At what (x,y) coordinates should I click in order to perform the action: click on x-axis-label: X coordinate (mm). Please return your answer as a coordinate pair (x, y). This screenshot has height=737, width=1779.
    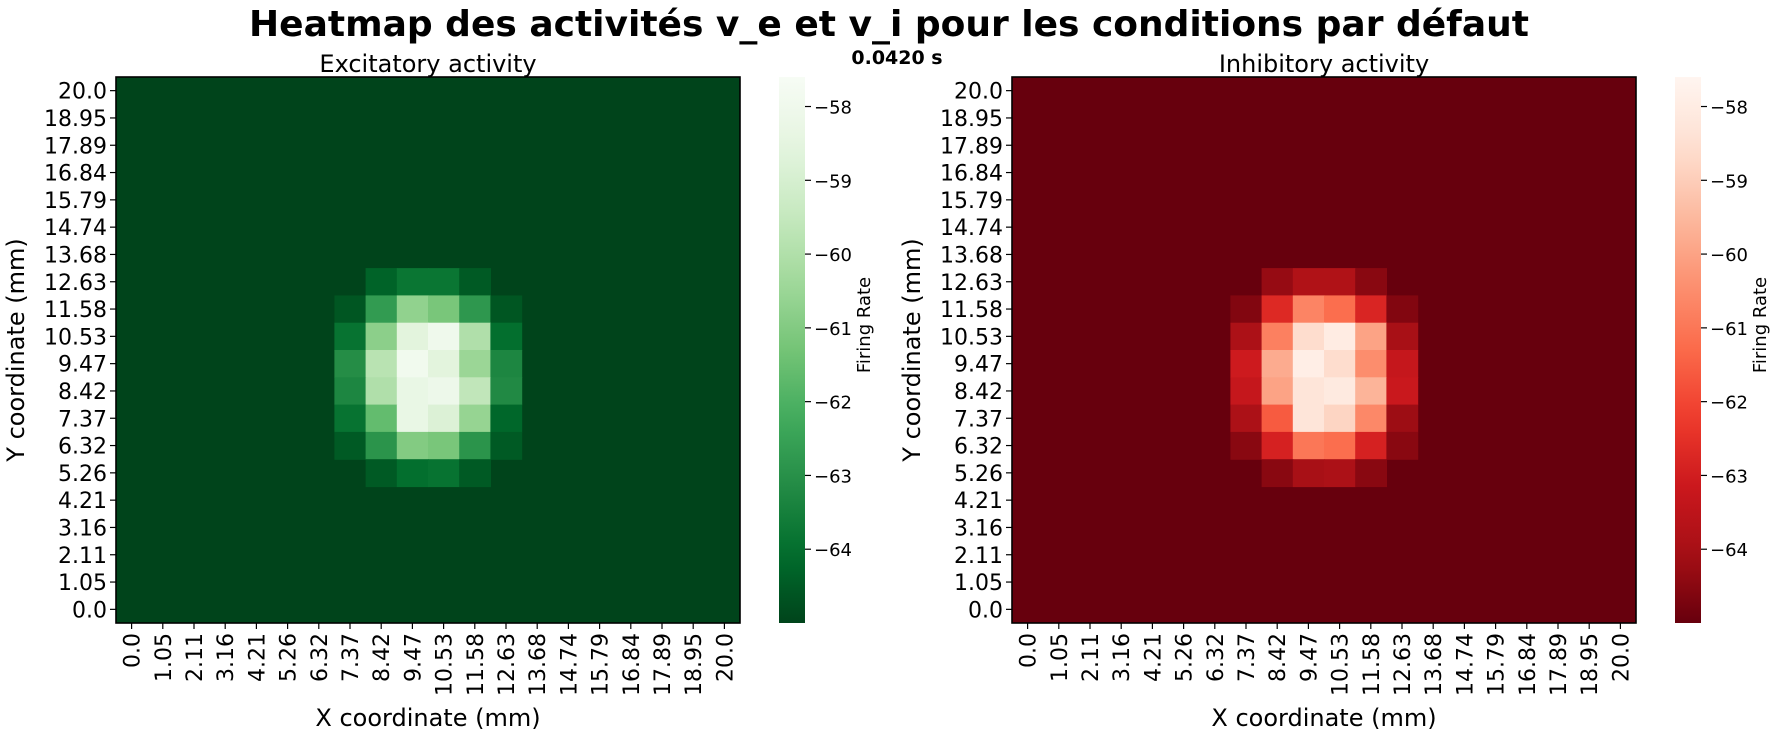
    Looking at the image, I should click on (1323, 718).